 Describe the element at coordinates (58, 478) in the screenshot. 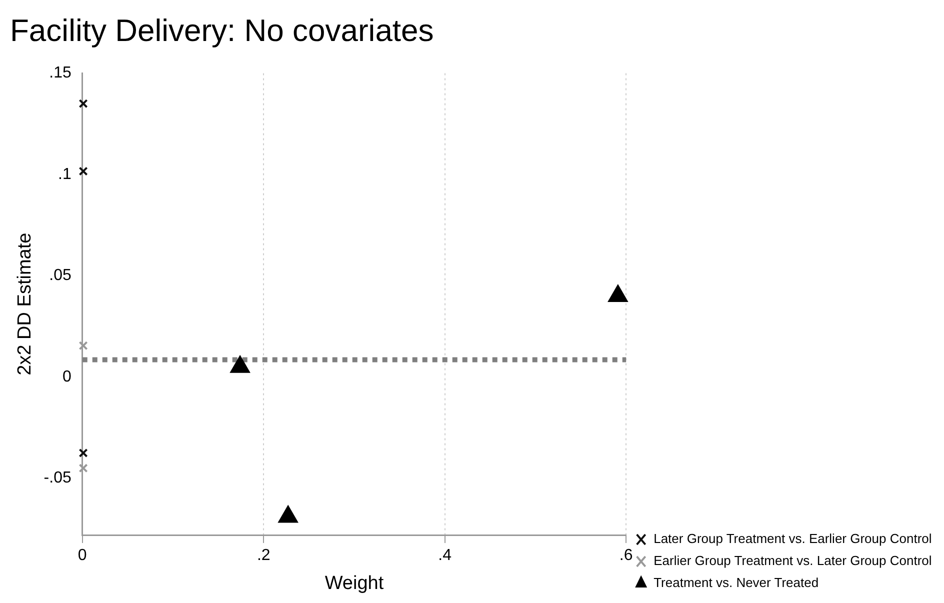

I see `y-tick-label: -.05` at that location.